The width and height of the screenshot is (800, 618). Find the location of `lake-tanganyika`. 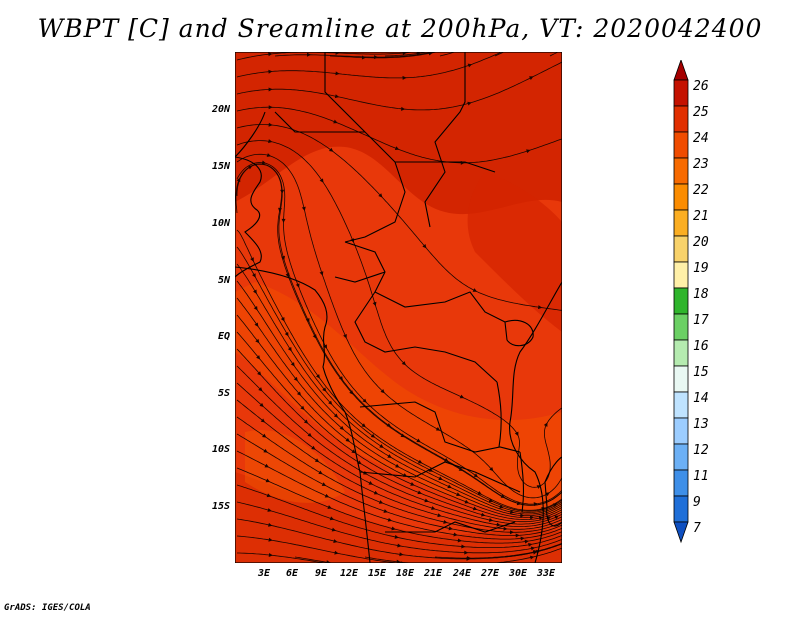

lake-tanganyika is located at coordinates (499, 414).